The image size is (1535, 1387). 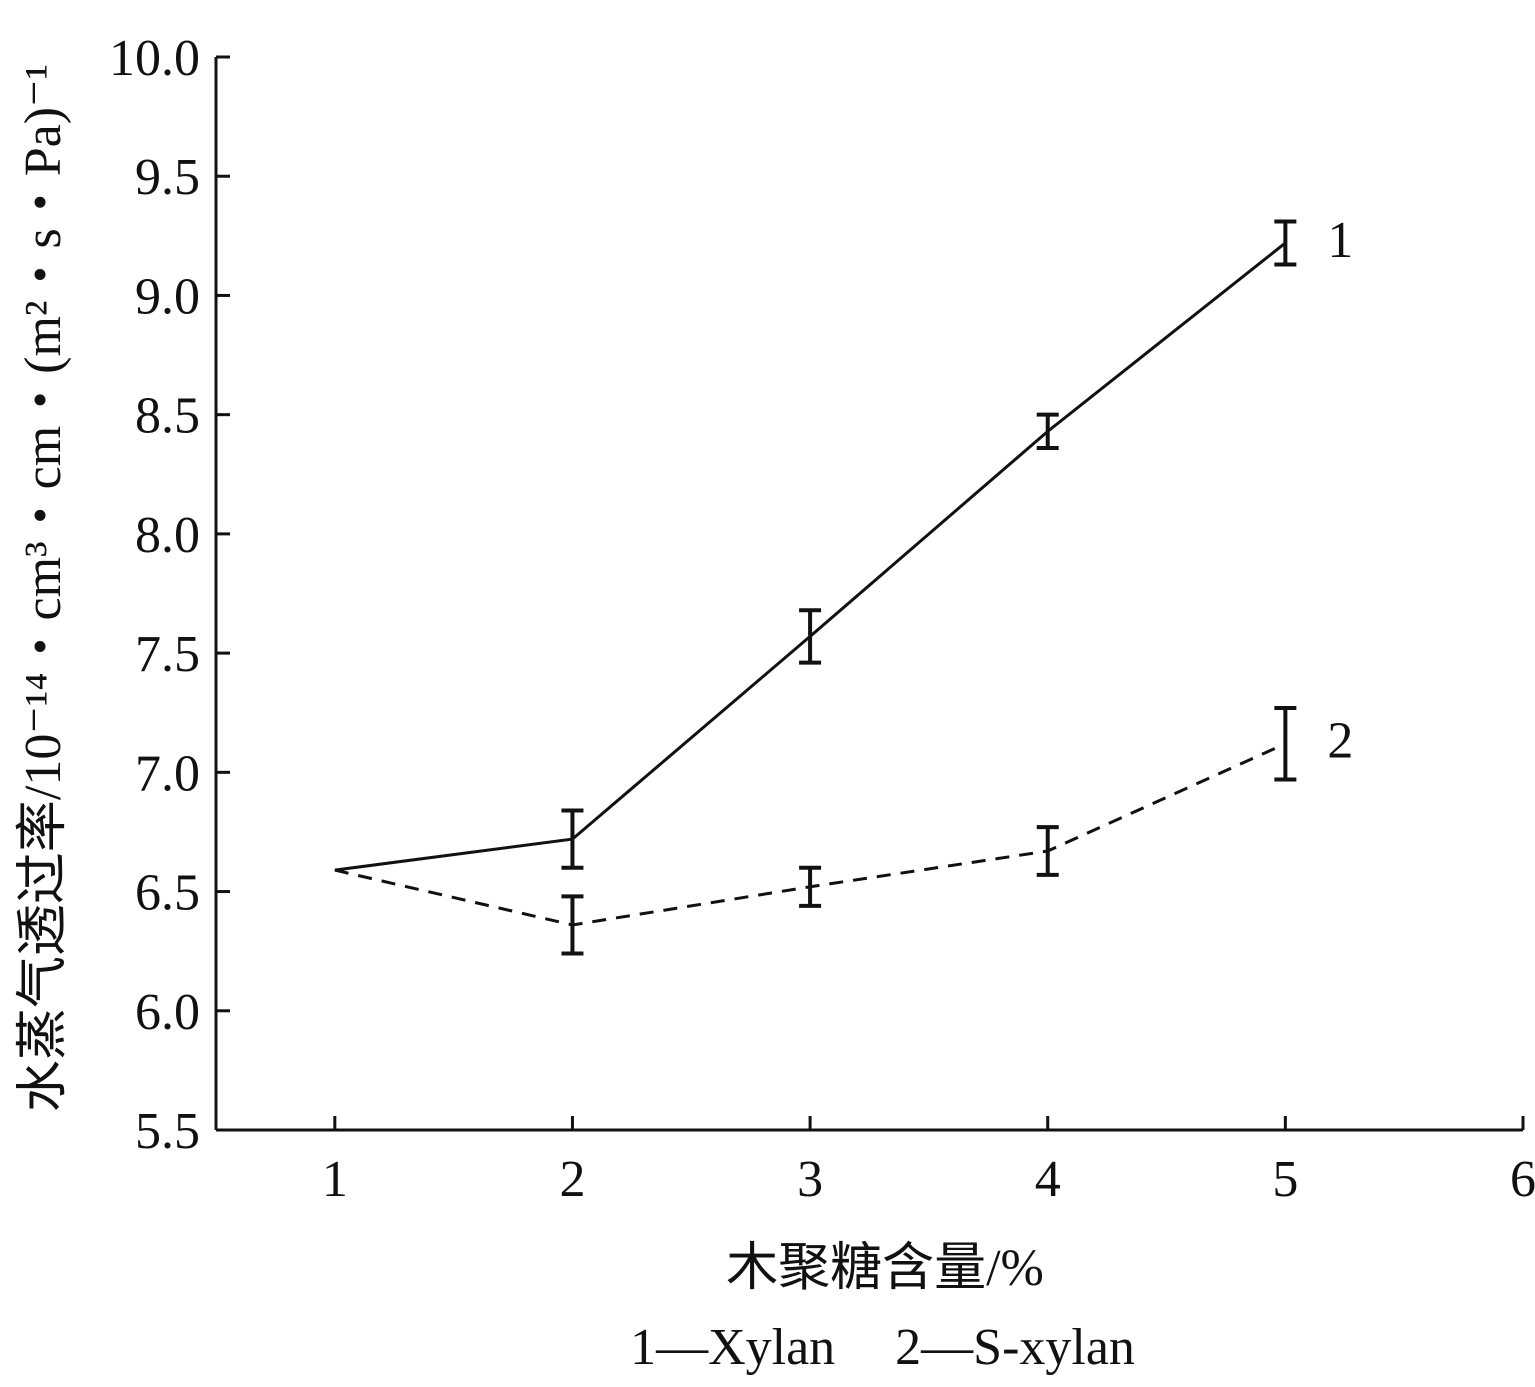 What do you see at coordinates (1340, 741) in the screenshot?
I see `series-end-label: 2` at bounding box center [1340, 741].